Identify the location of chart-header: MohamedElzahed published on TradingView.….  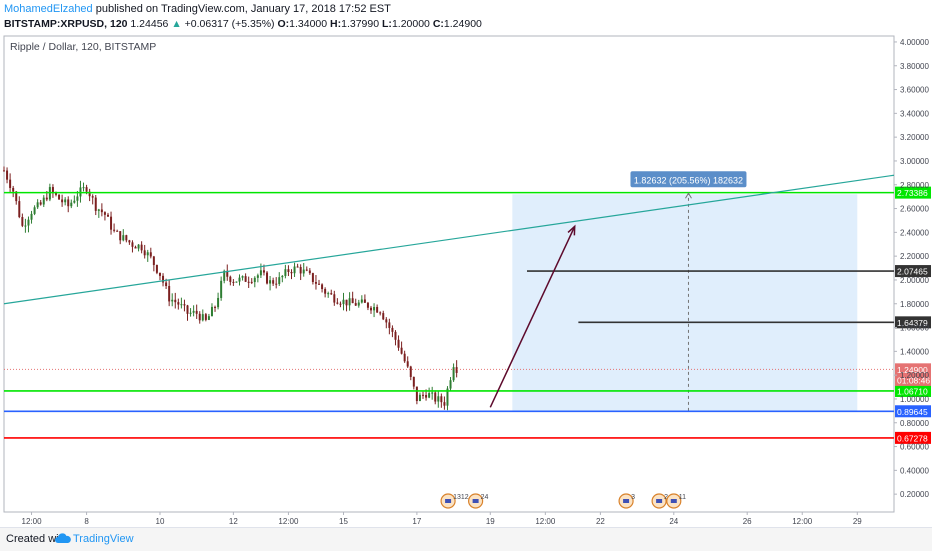
(466, 17).